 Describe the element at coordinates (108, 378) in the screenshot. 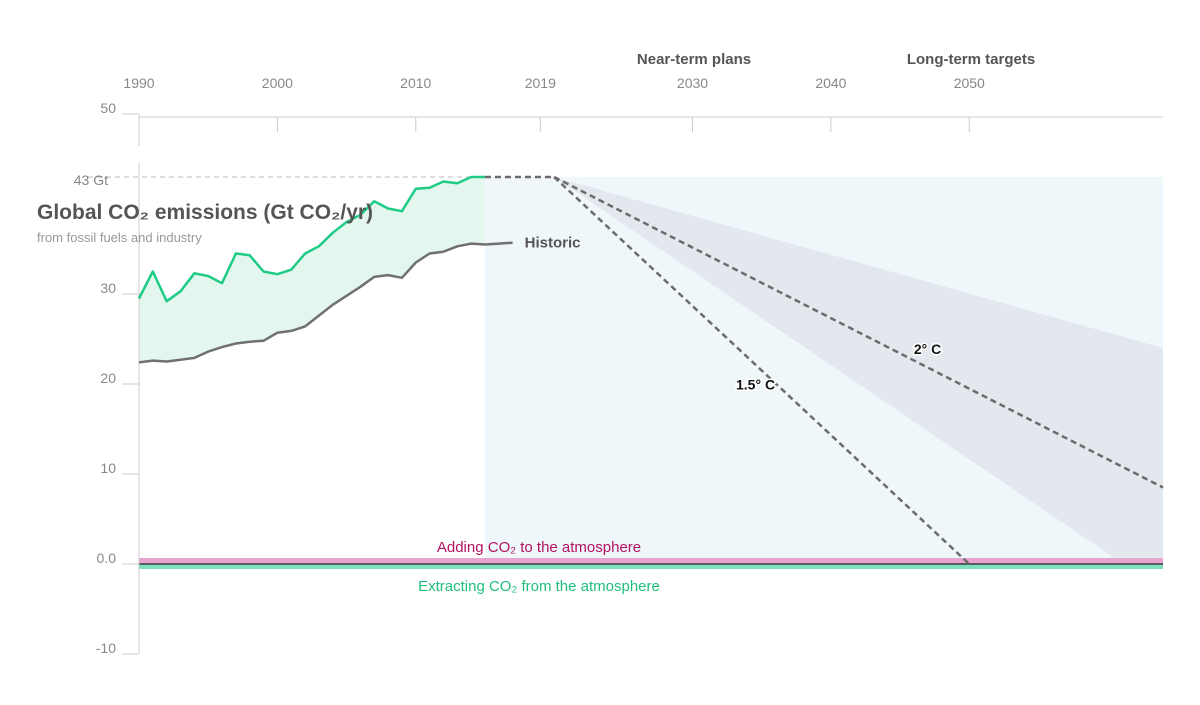

I see `y-tick-label: 20` at that location.